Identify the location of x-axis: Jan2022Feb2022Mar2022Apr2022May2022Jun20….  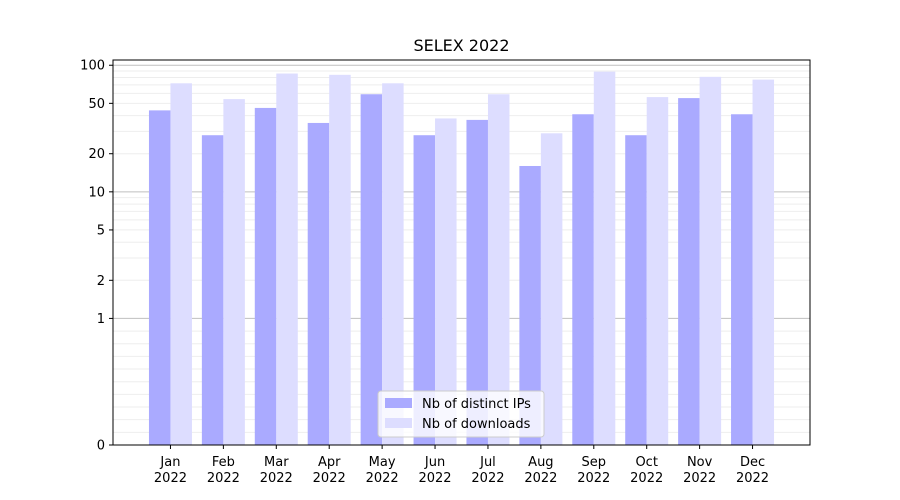
(461, 465).